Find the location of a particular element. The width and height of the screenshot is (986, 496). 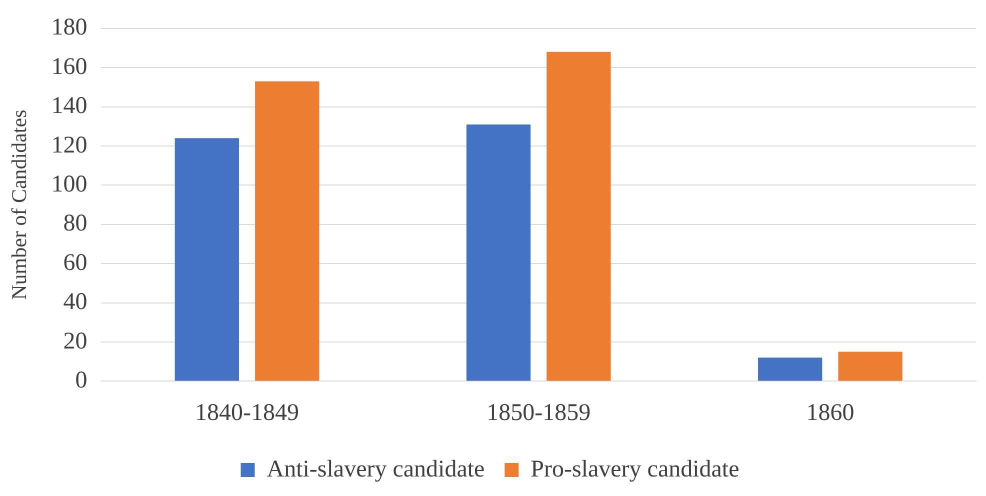

y-tick-label: 100 is located at coordinates (69, 184).